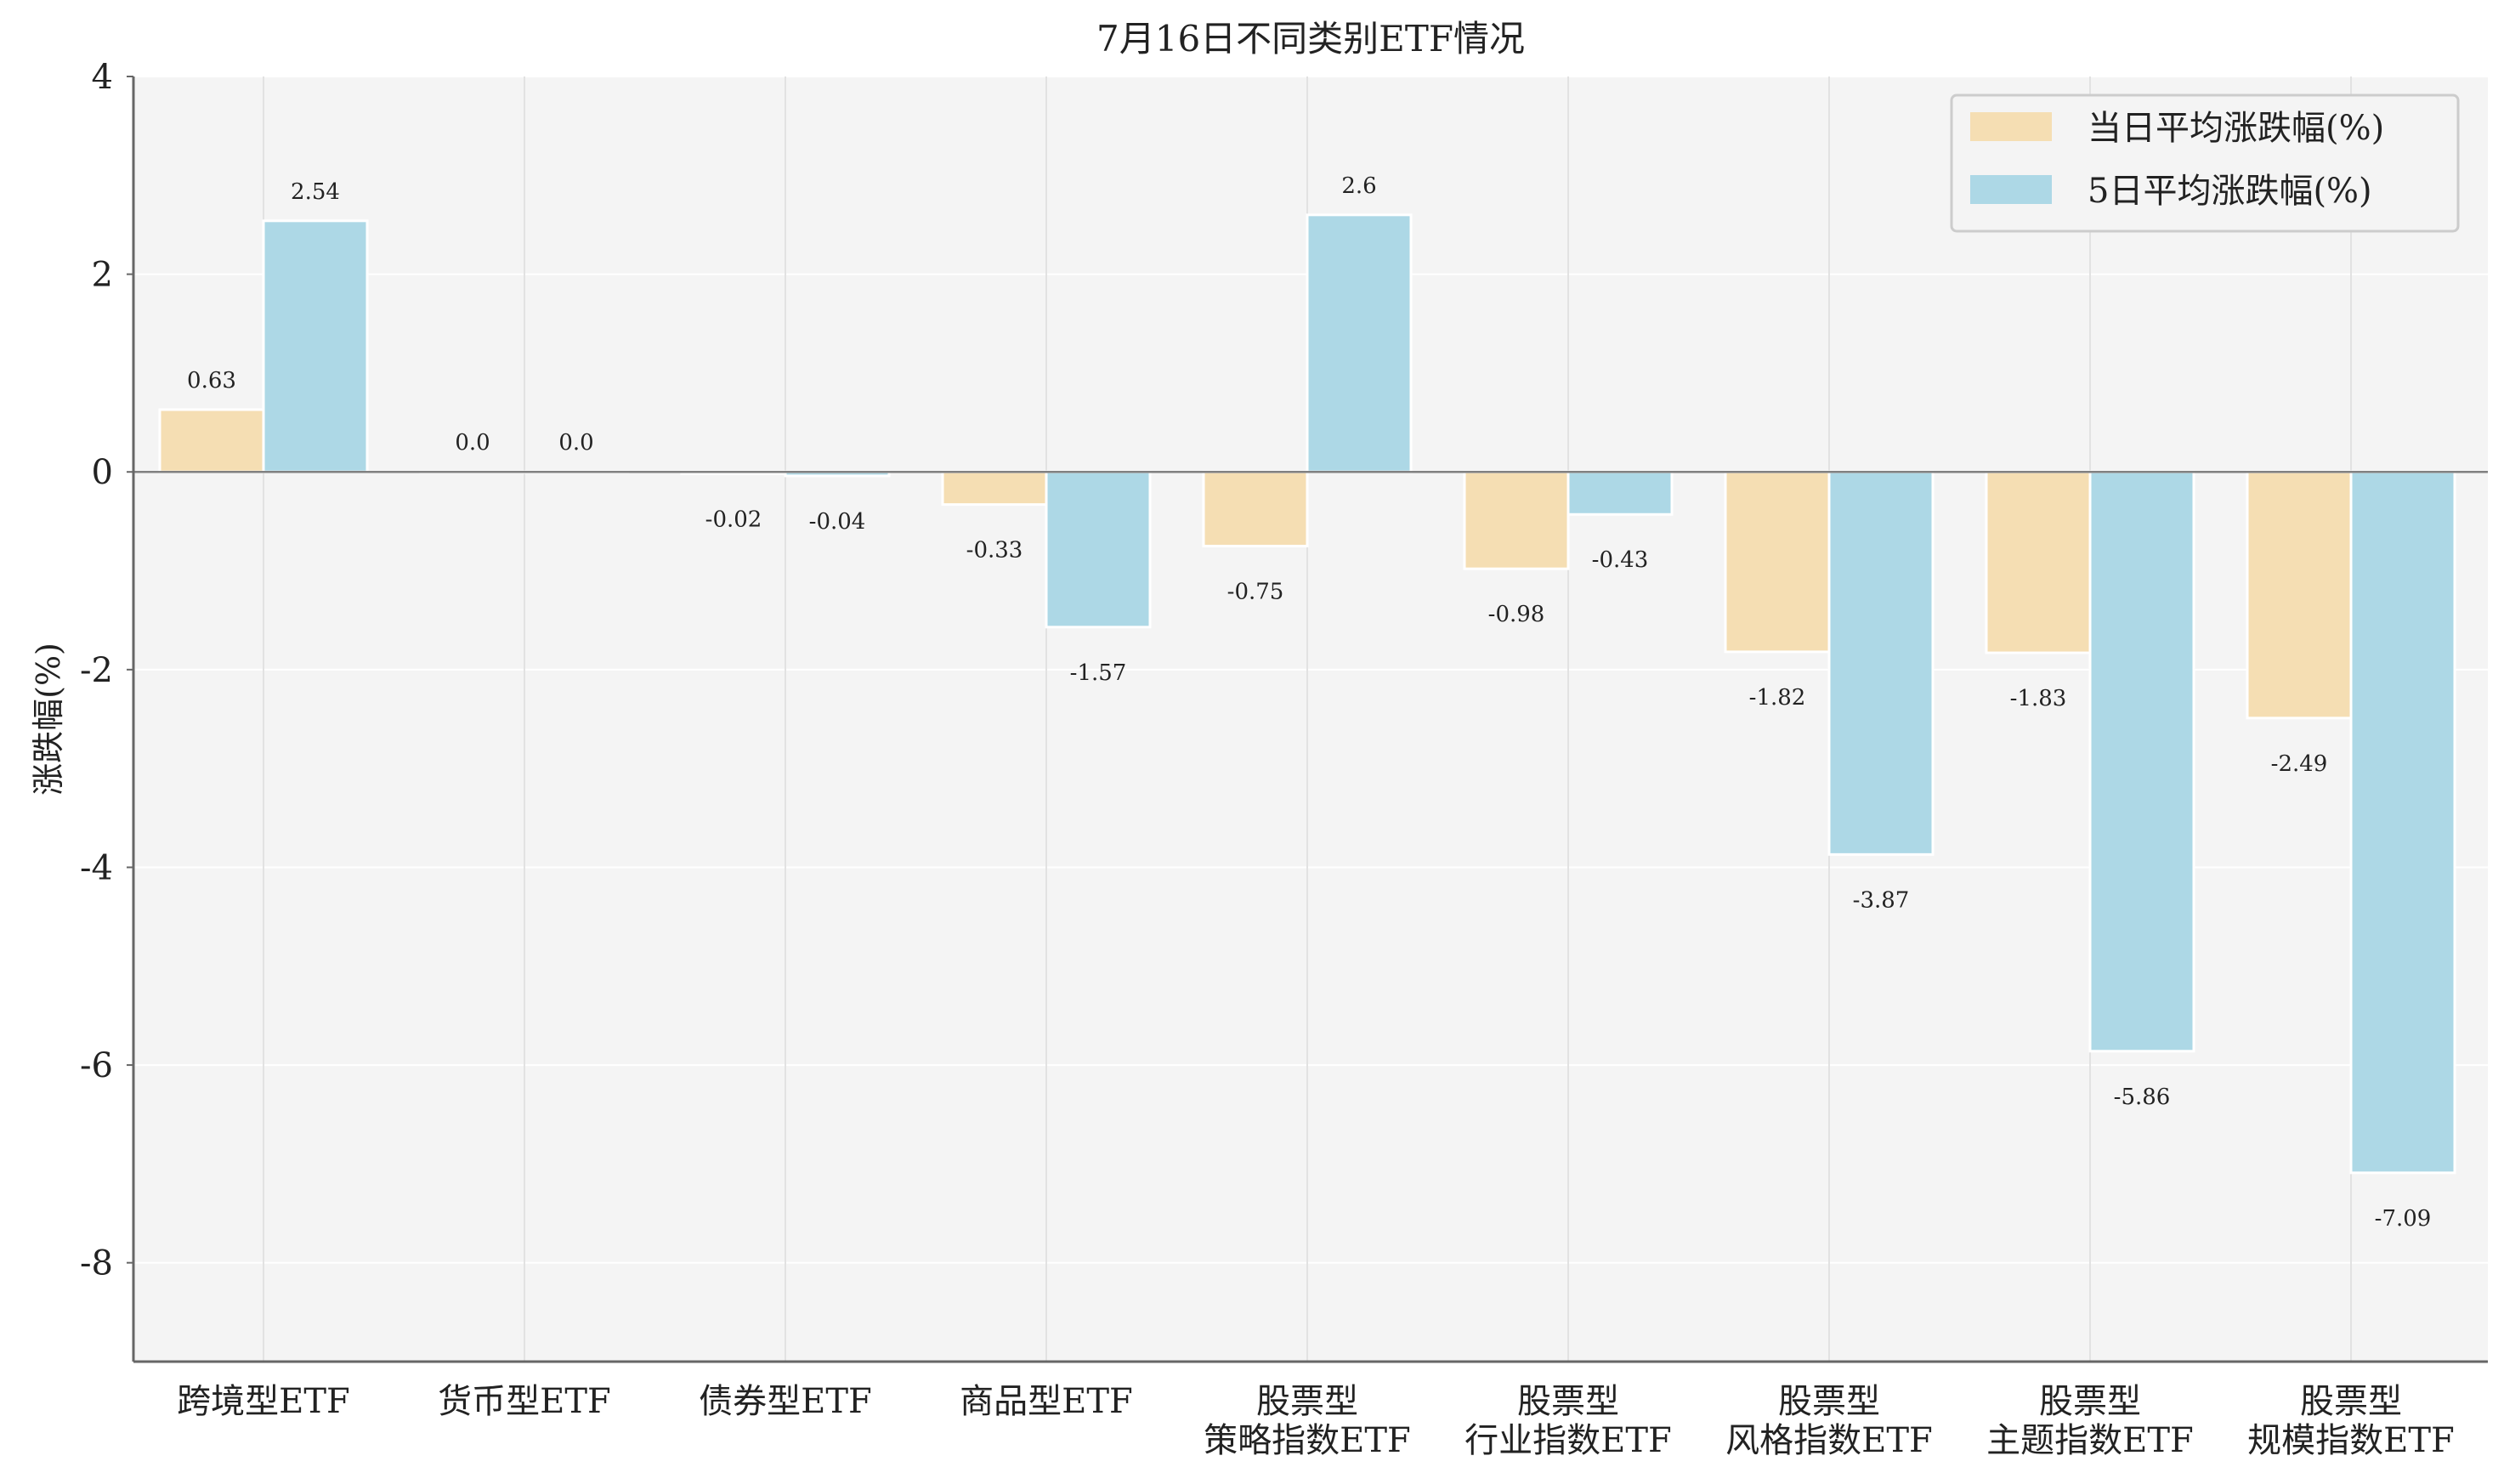  Describe the element at coordinates (472, 443) in the screenshot. I see `value-label-daily: 0.0` at that location.